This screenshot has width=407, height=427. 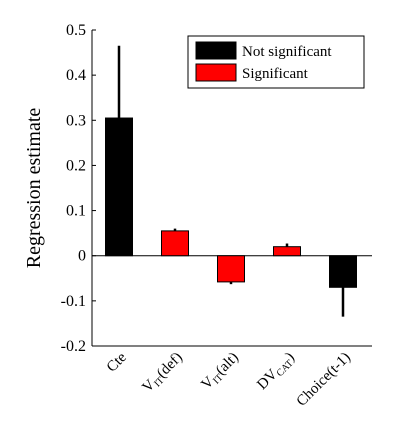 I want to click on x-tick-label-0: Cte, so click(x=117, y=362).